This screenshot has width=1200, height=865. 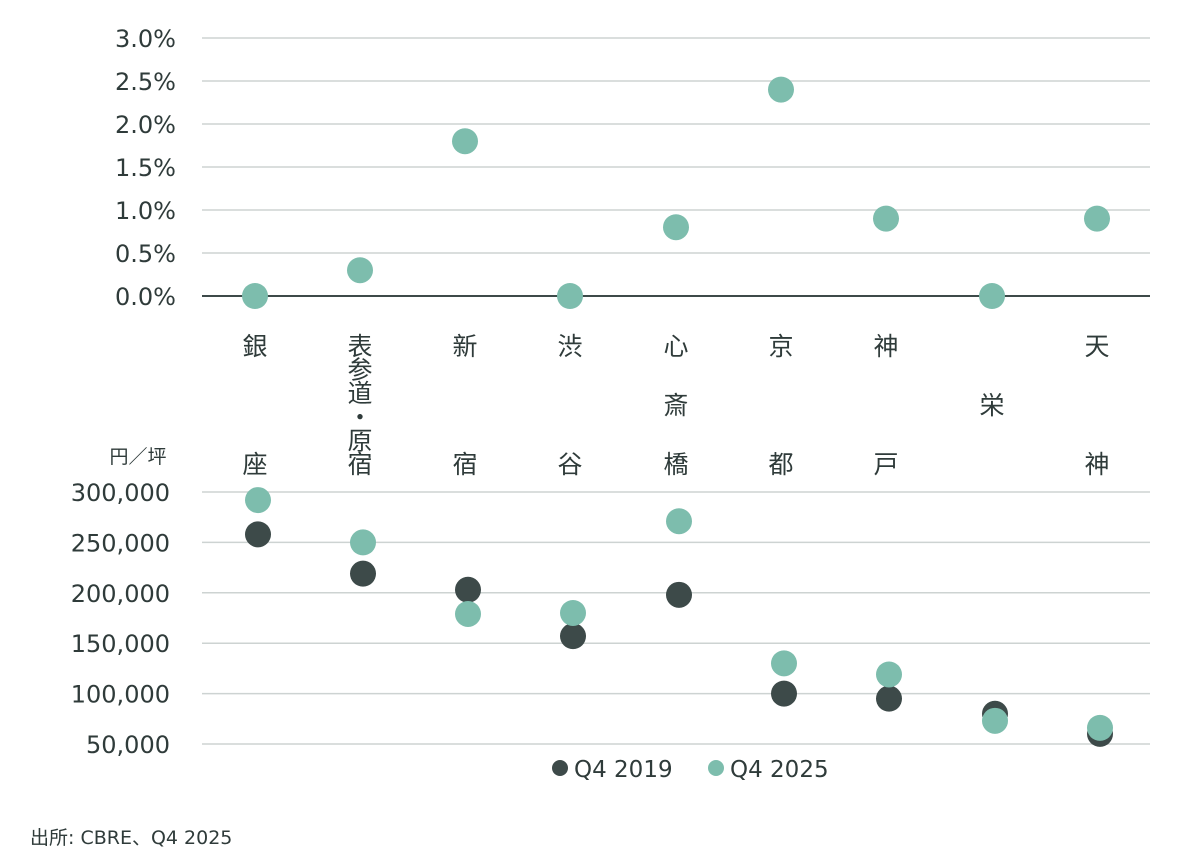 I want to click on category-label-char: 道, so click(x=359, y=393).